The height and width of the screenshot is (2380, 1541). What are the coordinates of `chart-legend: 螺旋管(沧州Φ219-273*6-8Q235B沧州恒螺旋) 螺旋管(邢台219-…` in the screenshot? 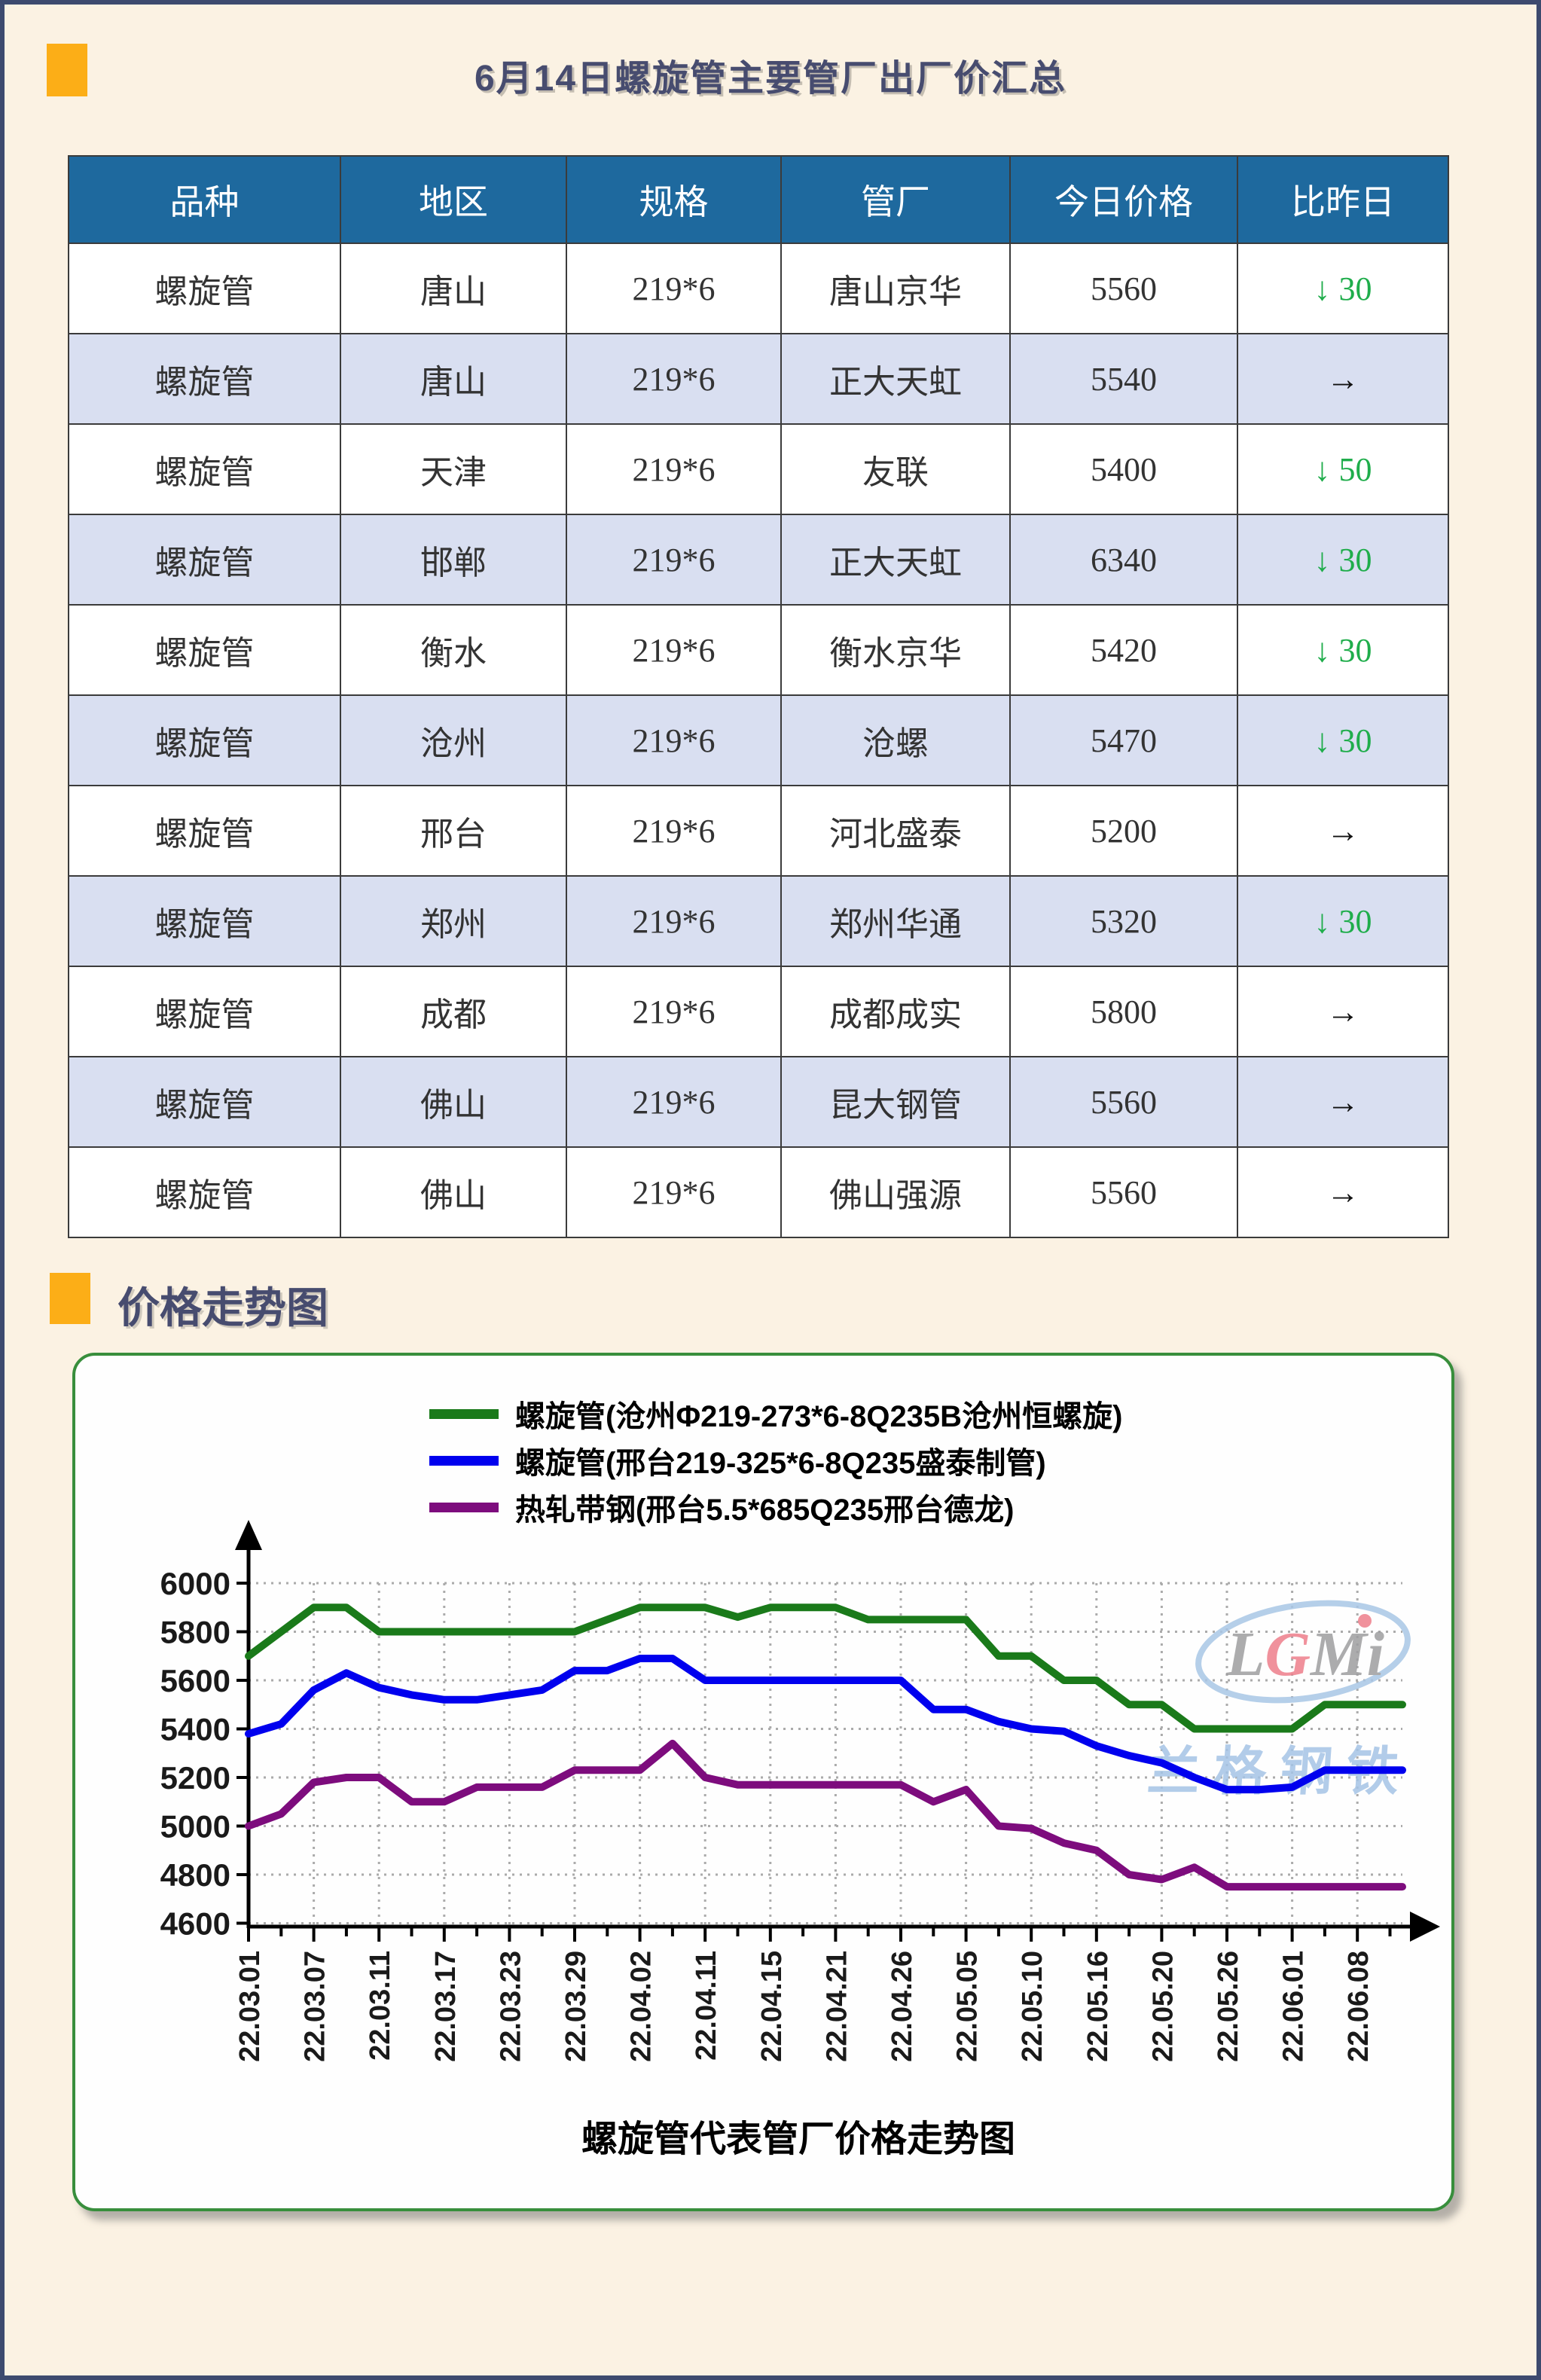 It's located at (775, 1460).